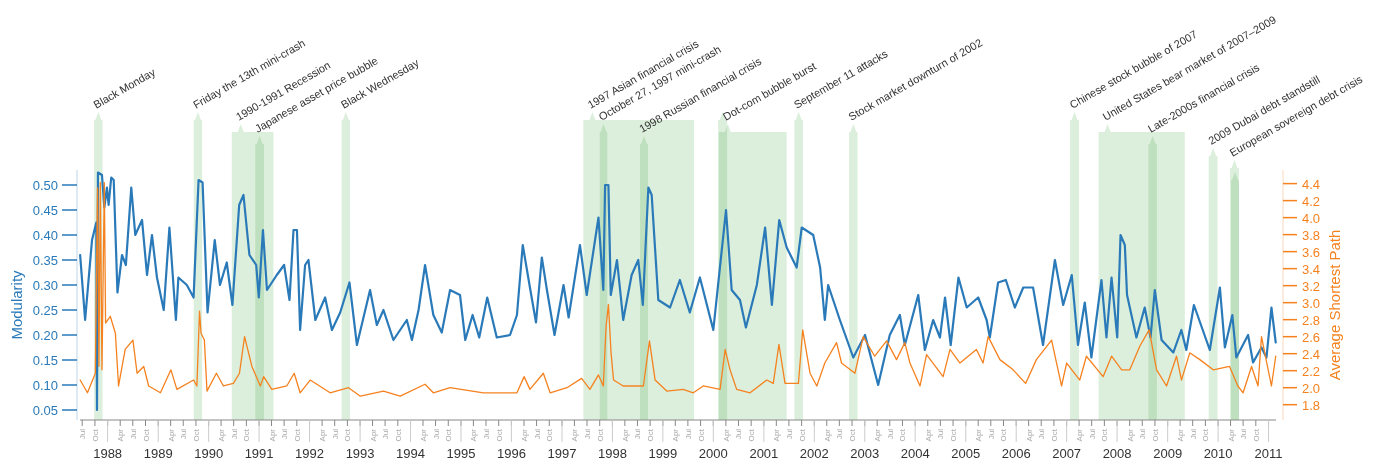 Image resolution: width=1379 pixels, height=466 pixels. What do you see at coordinates (410, 453) in the screenshot?
I see `x2-tick-label: 1994` at bounding box center [410, 453].